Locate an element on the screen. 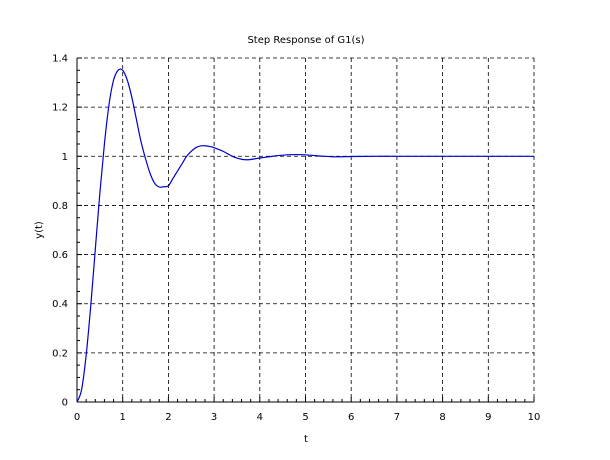  x-tick-label-8: 8 is located at coordinates (442, 417).